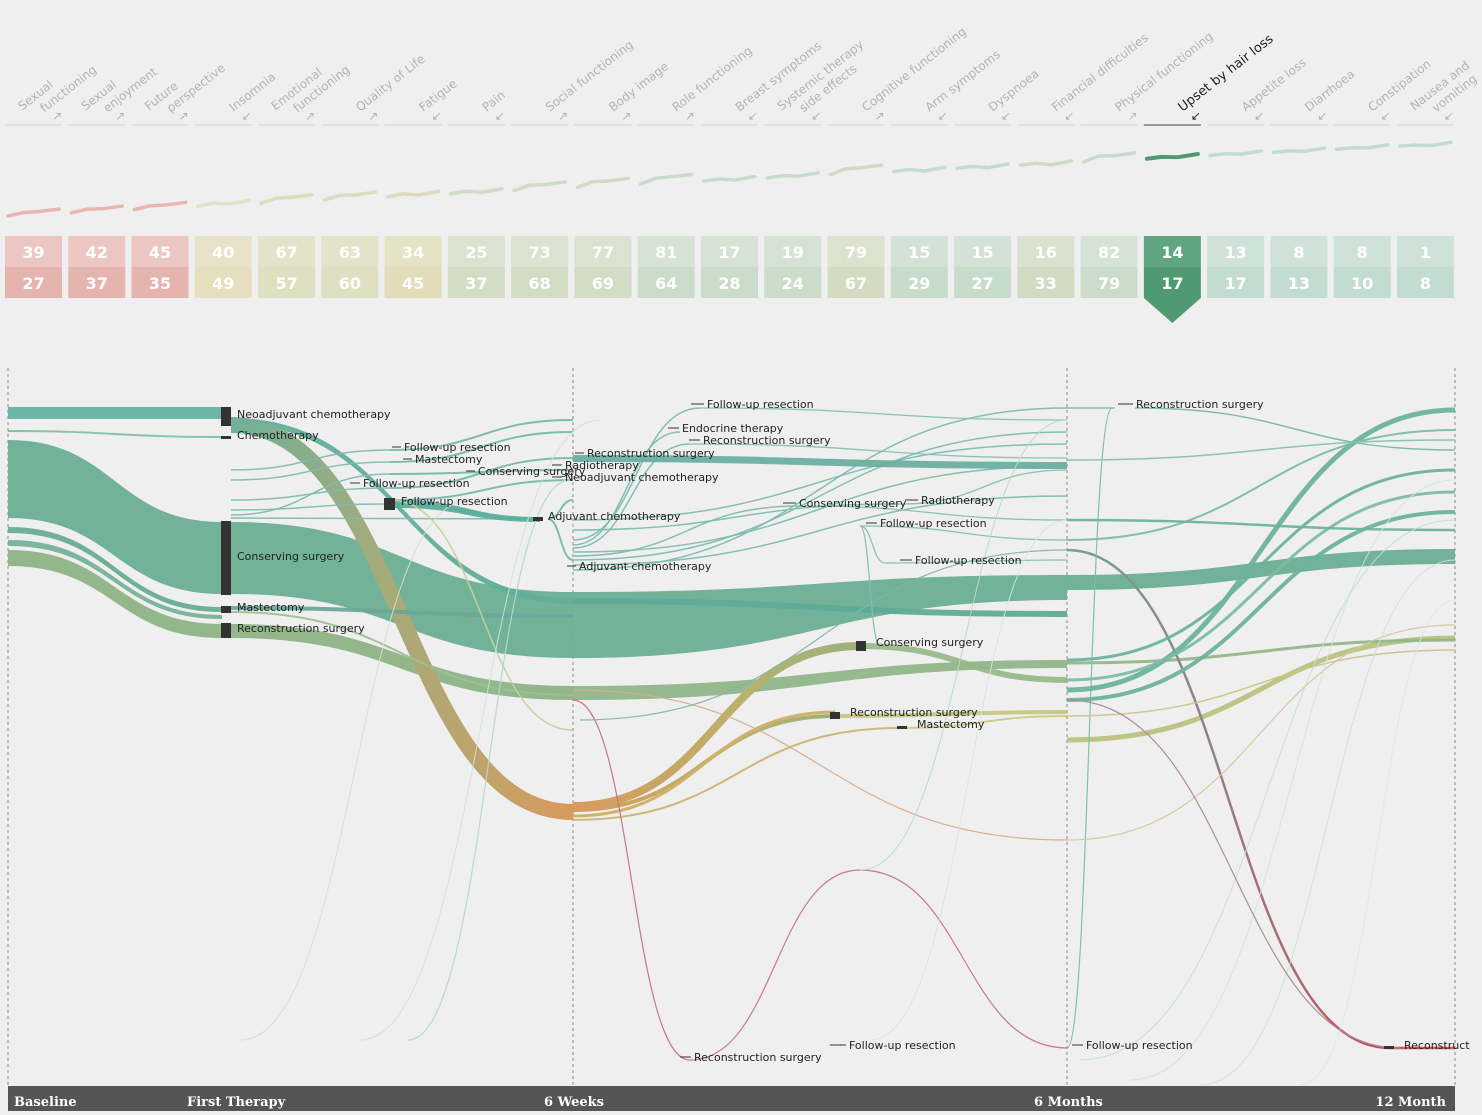  Describe the element at coordinates (236, 1102) in the screenshot. I see `timeline-label: First Therapy` at that location.